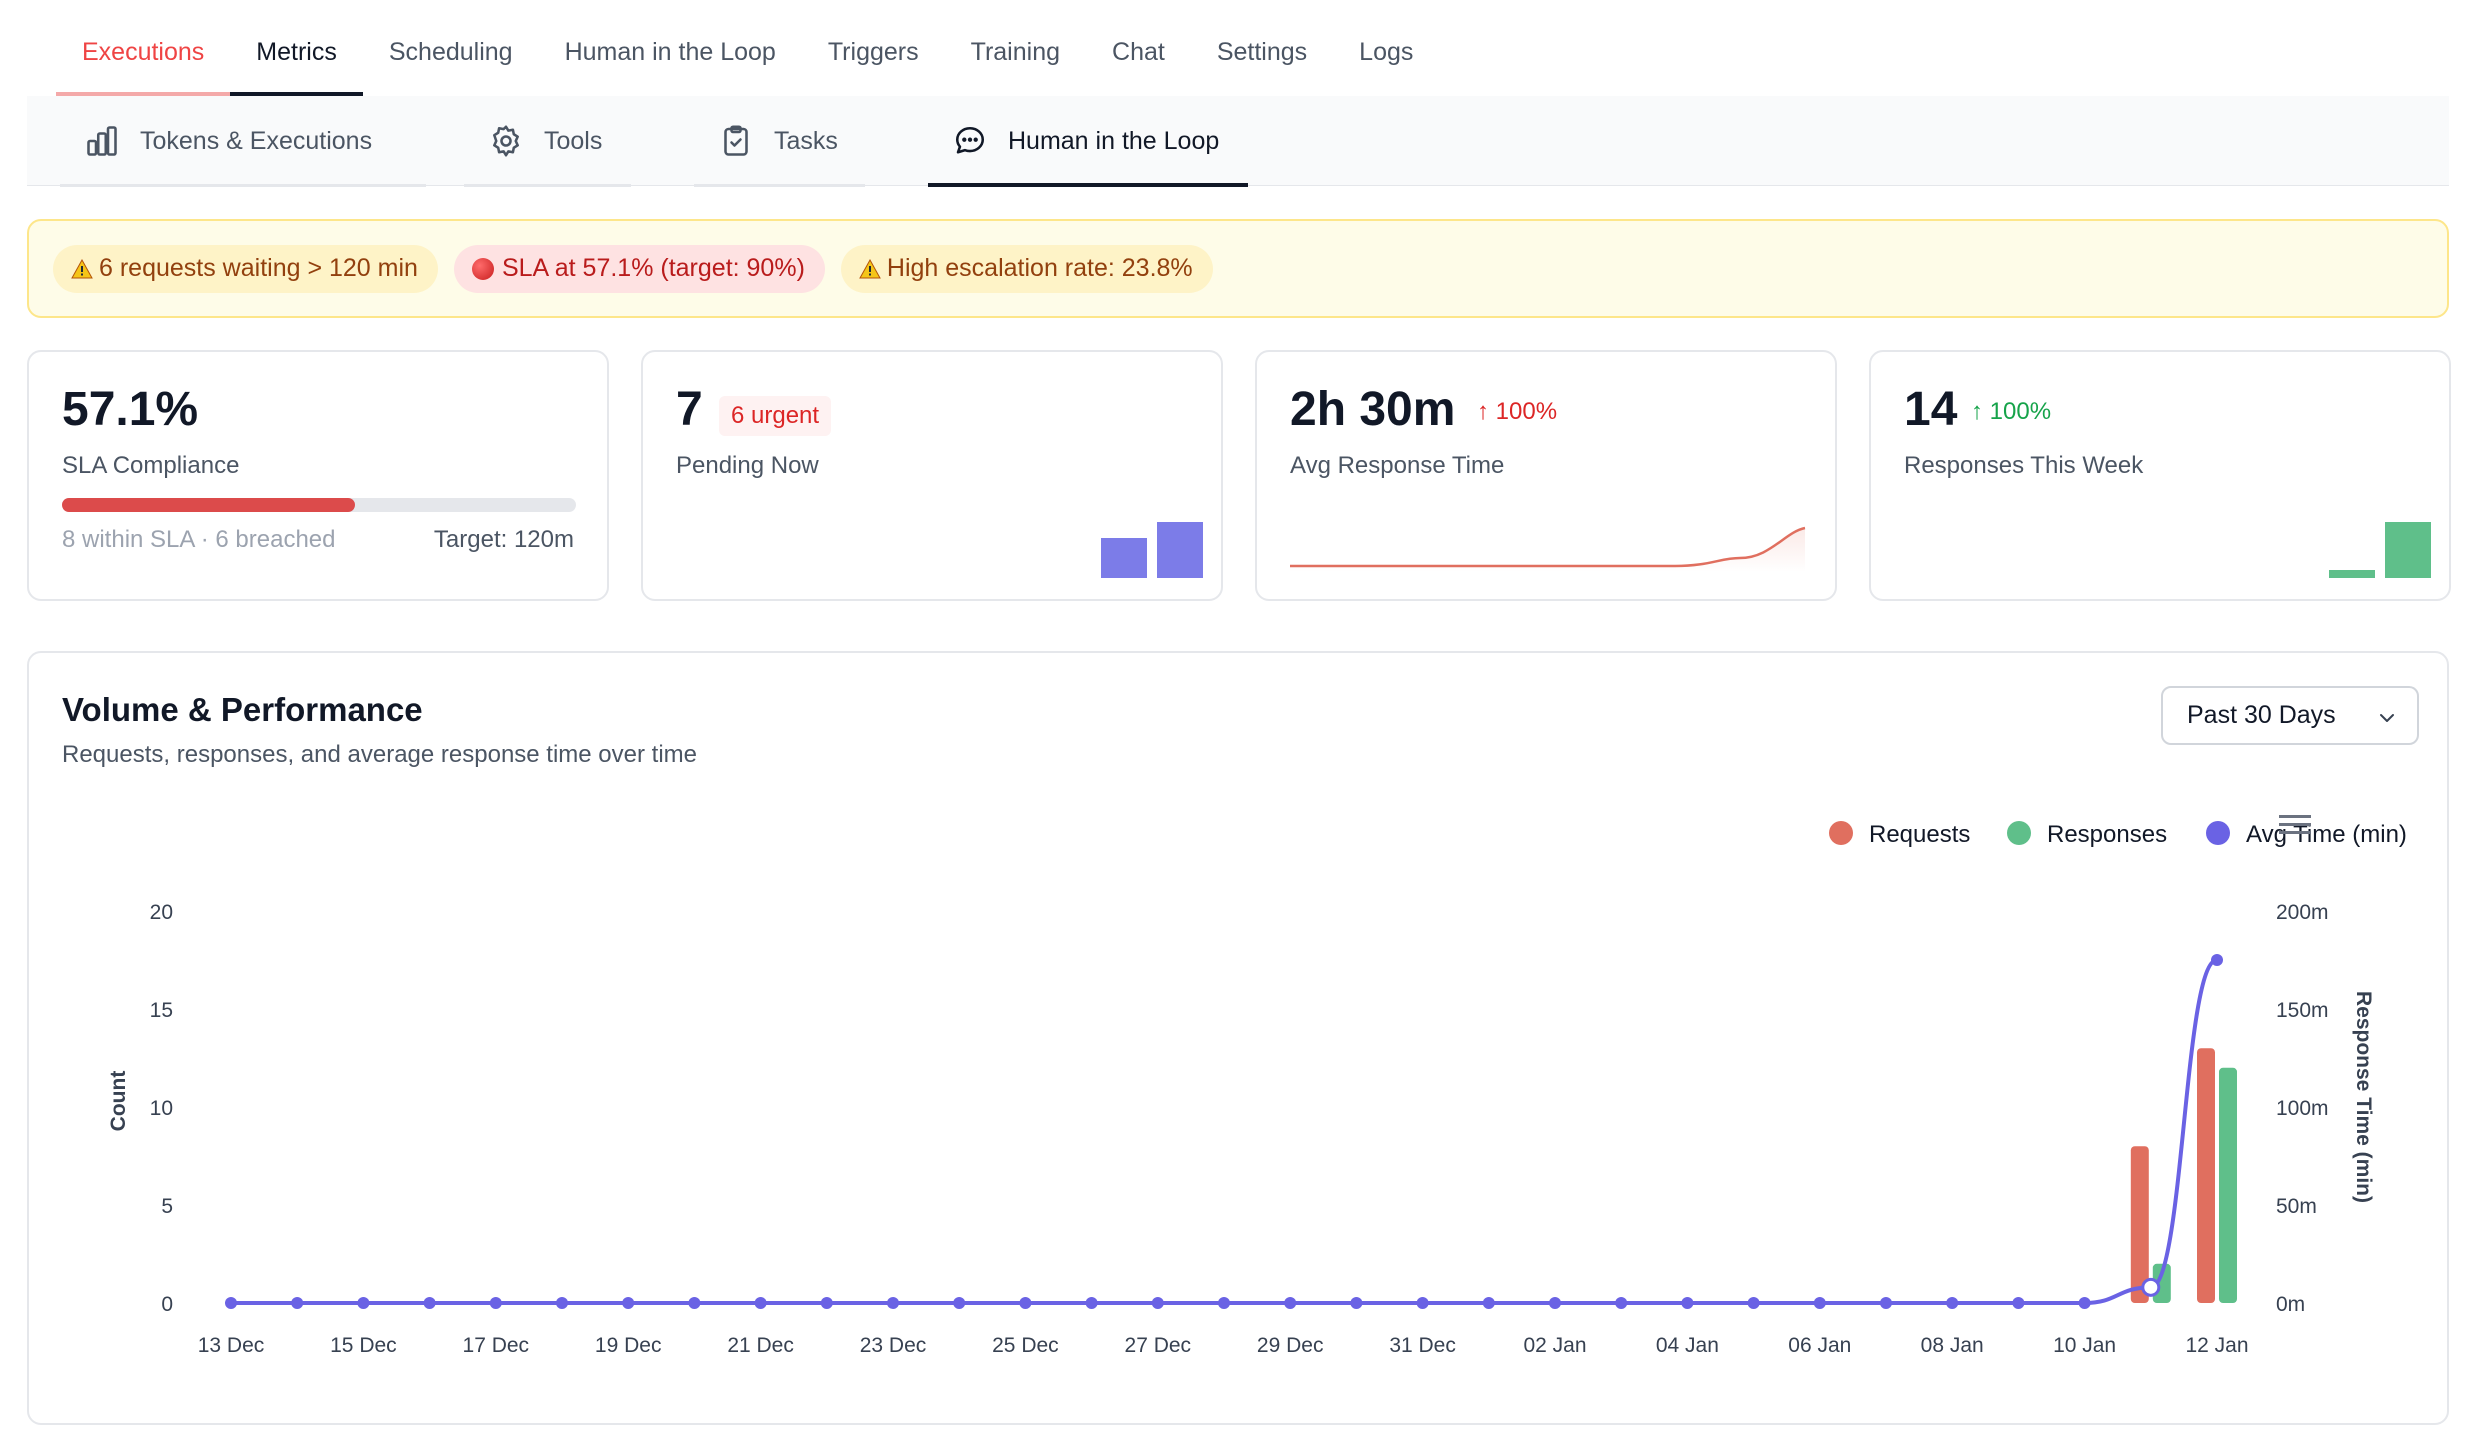 This screenshot has height=1450, width=2472. I want to click on menu-icon, so click(2295, 824).